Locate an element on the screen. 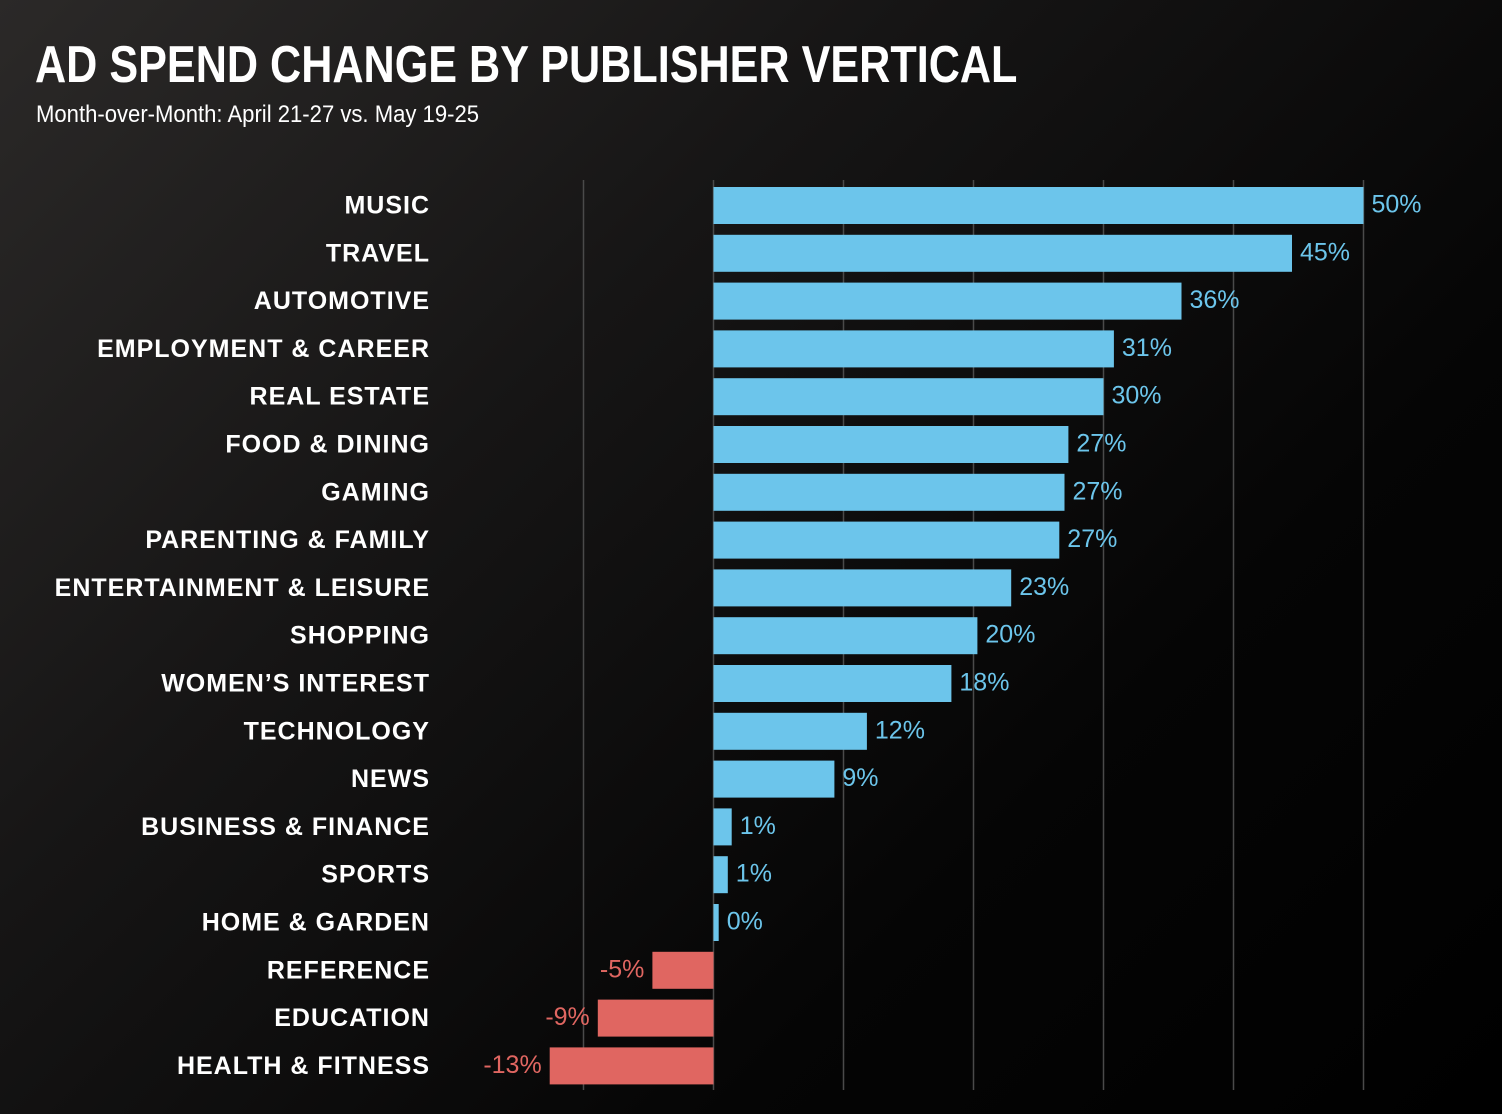 The height and width of the screenshot is (1114, 1502). value-label: 12% is located at coordinates (900, 730).